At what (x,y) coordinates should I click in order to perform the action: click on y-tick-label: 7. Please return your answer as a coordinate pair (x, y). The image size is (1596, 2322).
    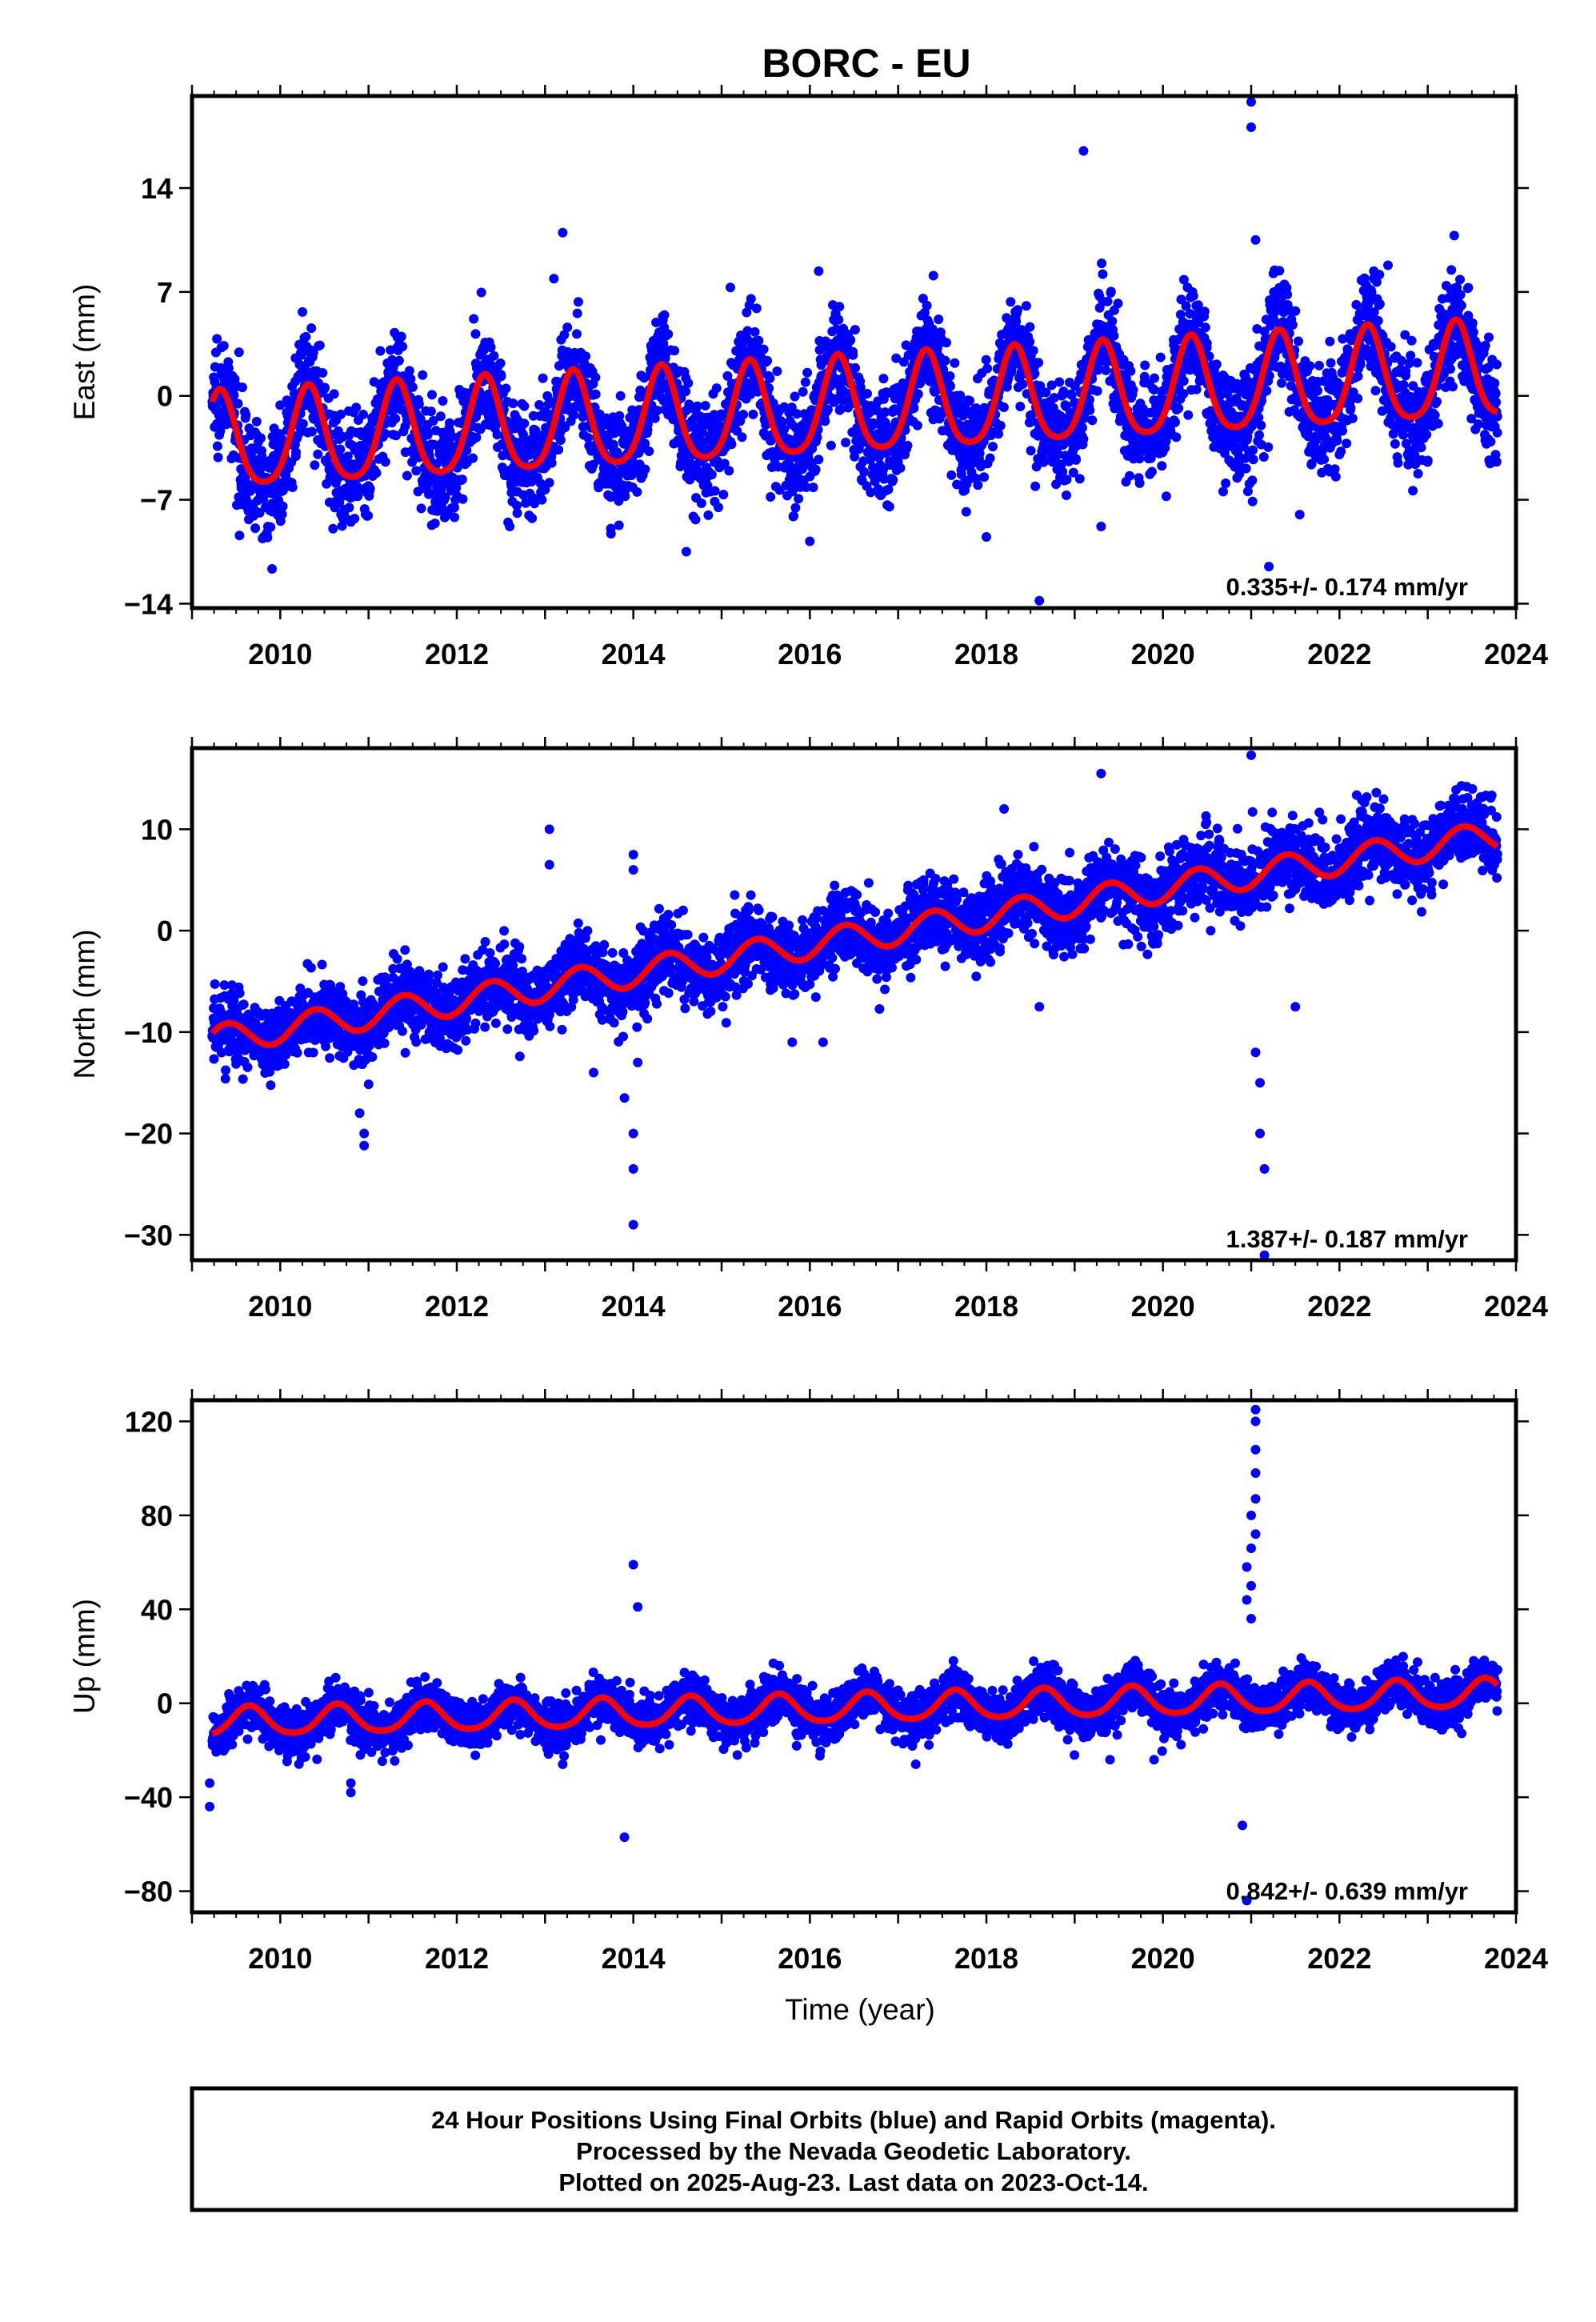
    Looking at the image, I should click on (165, 292).